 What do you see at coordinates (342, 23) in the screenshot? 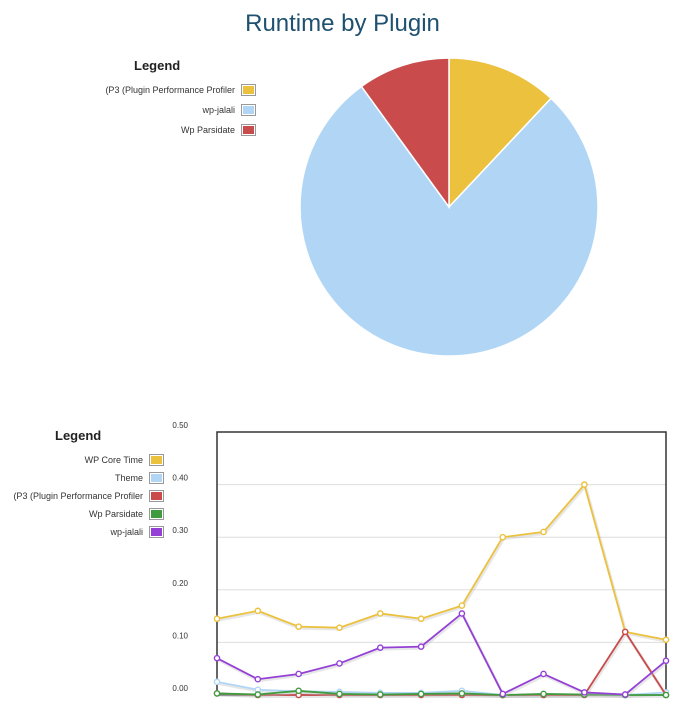
I see `pie-chart-title: Runtime by Plugin` at bounding box center [342, 23].